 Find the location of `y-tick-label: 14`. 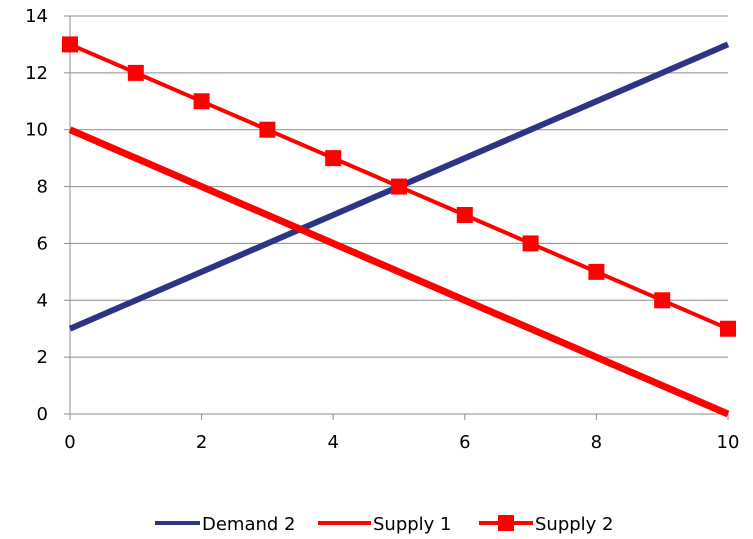

y-tick-label: 14 is located at coordinates (36, 16).